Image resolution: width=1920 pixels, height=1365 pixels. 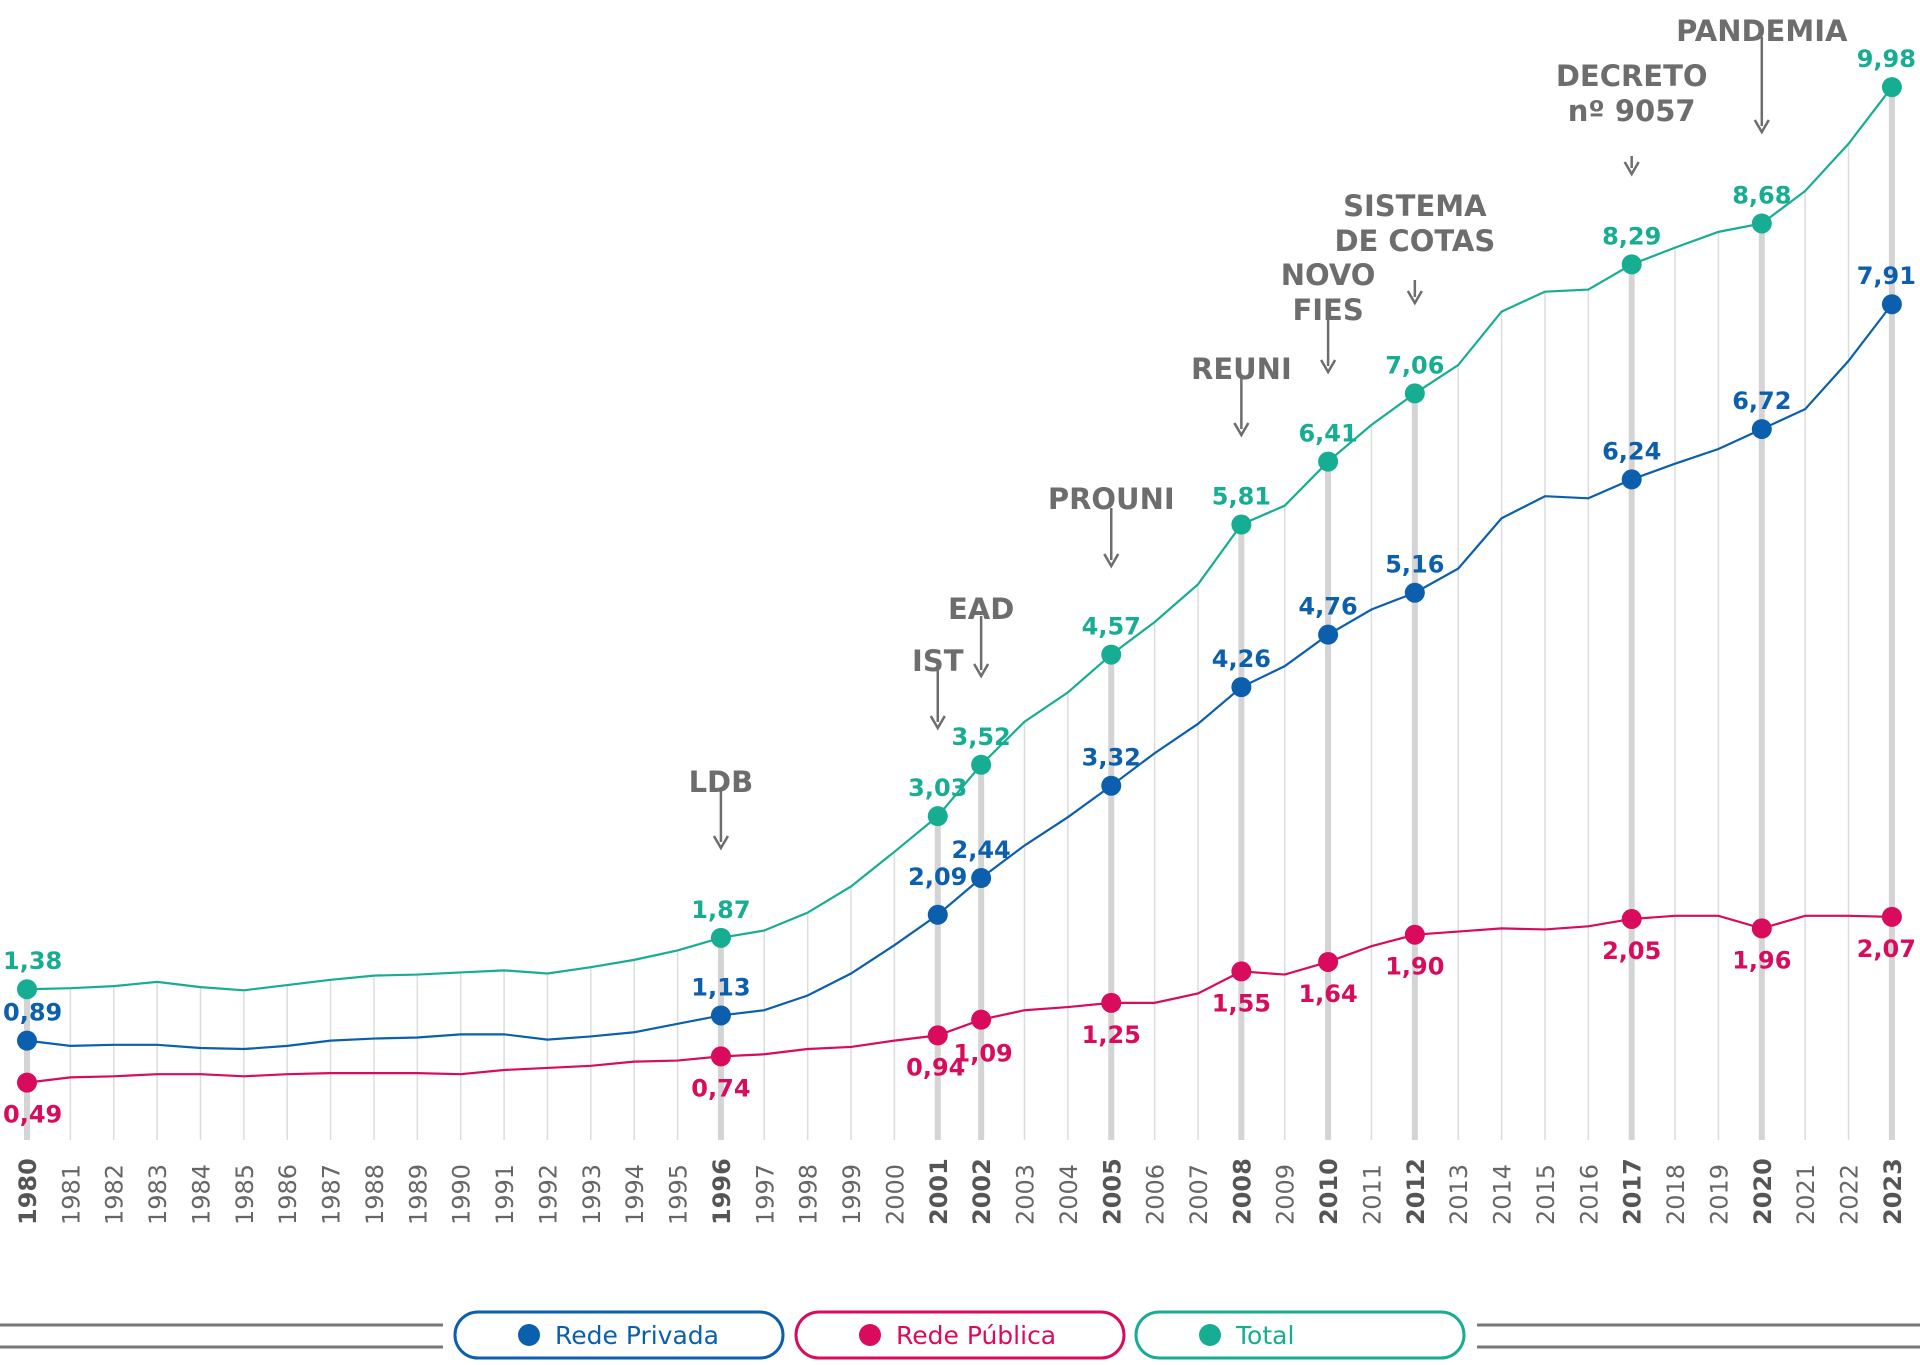 I want to click on data-label: 5,81, so click(x=1241, y=497).